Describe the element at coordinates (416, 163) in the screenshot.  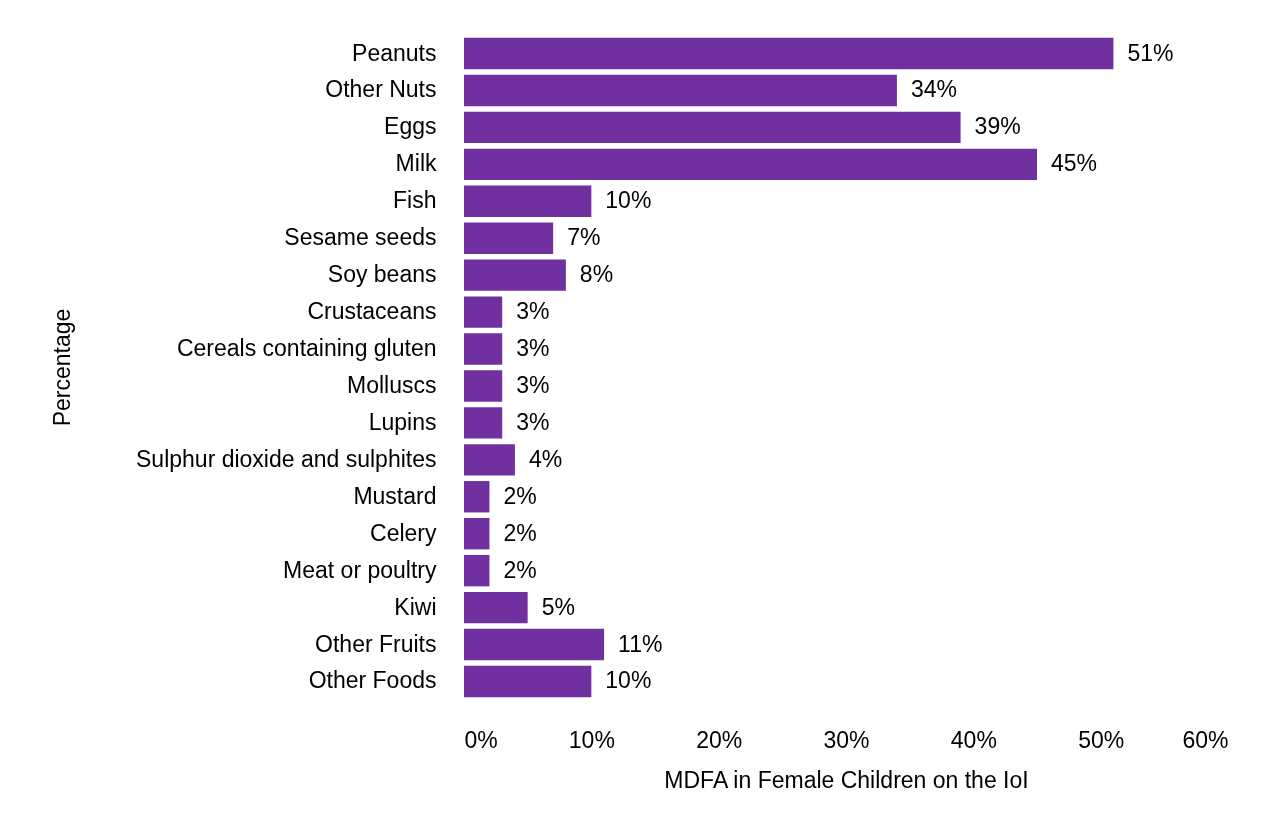
I see `y-tick-label: Milk` at that location.